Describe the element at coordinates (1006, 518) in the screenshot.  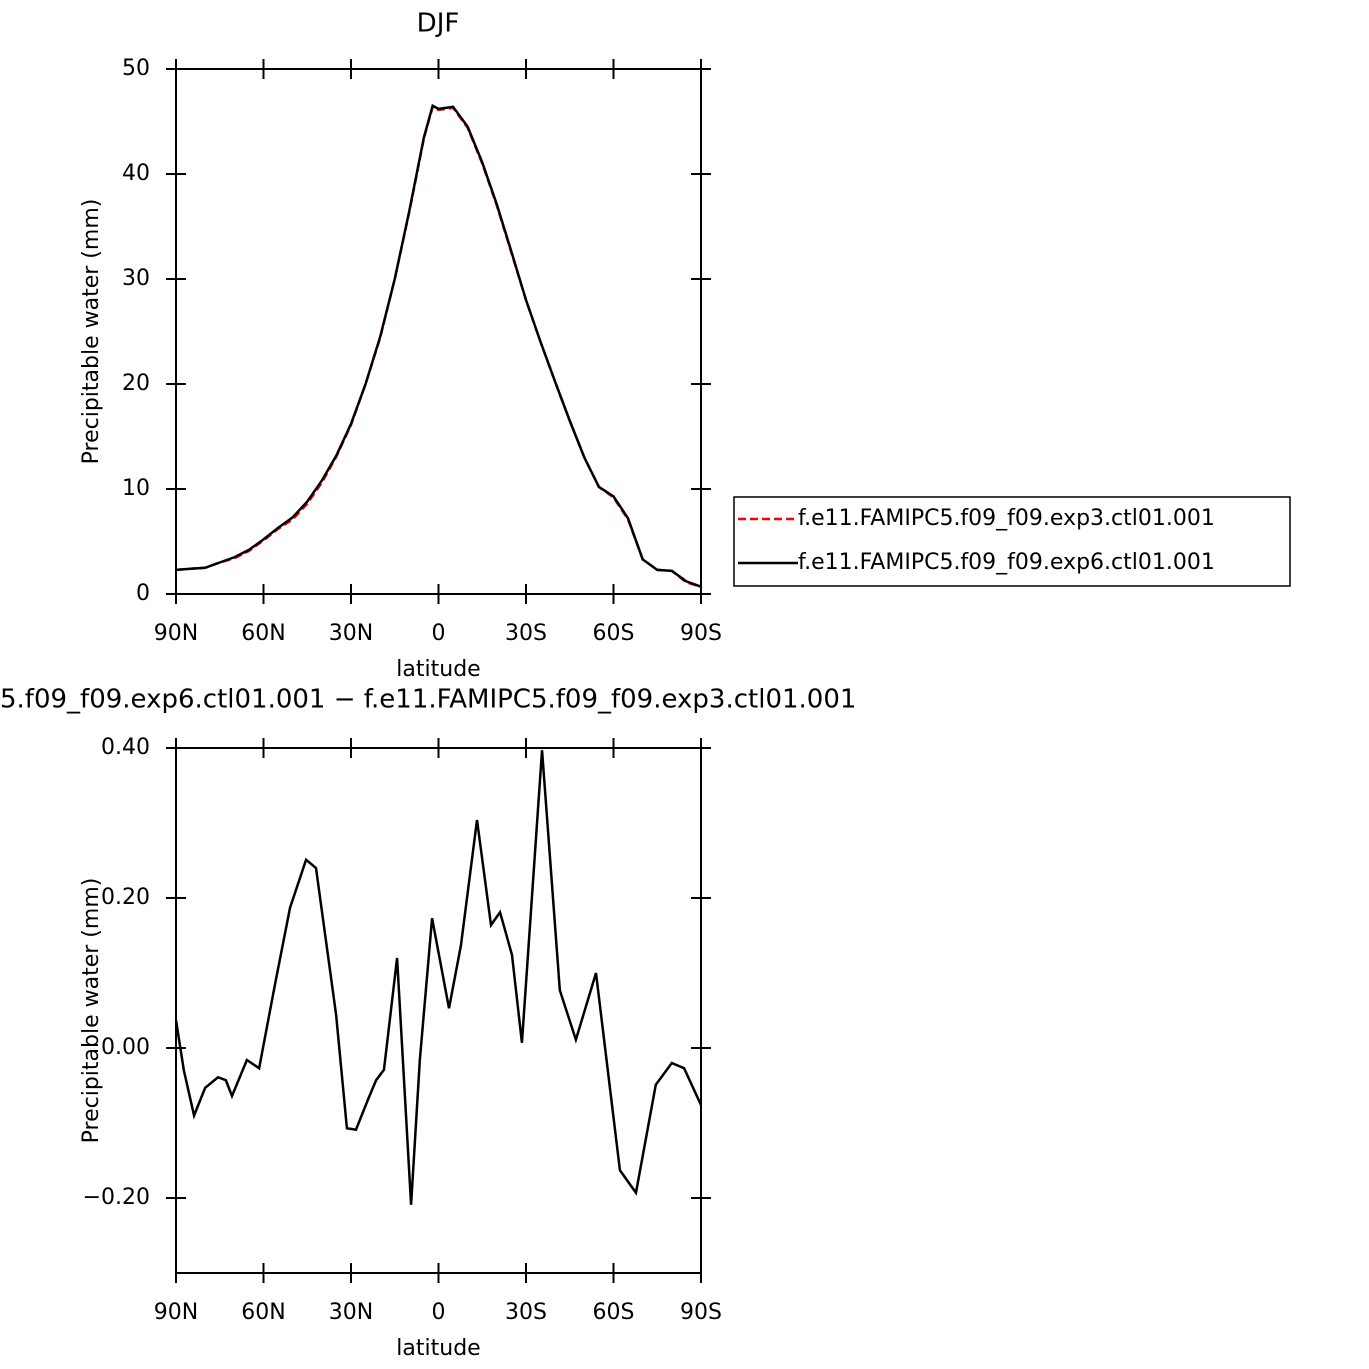
I see `legend-label: f.e11.FAMIPC5.f09_f09.exp3.ctl01.001` at that location.